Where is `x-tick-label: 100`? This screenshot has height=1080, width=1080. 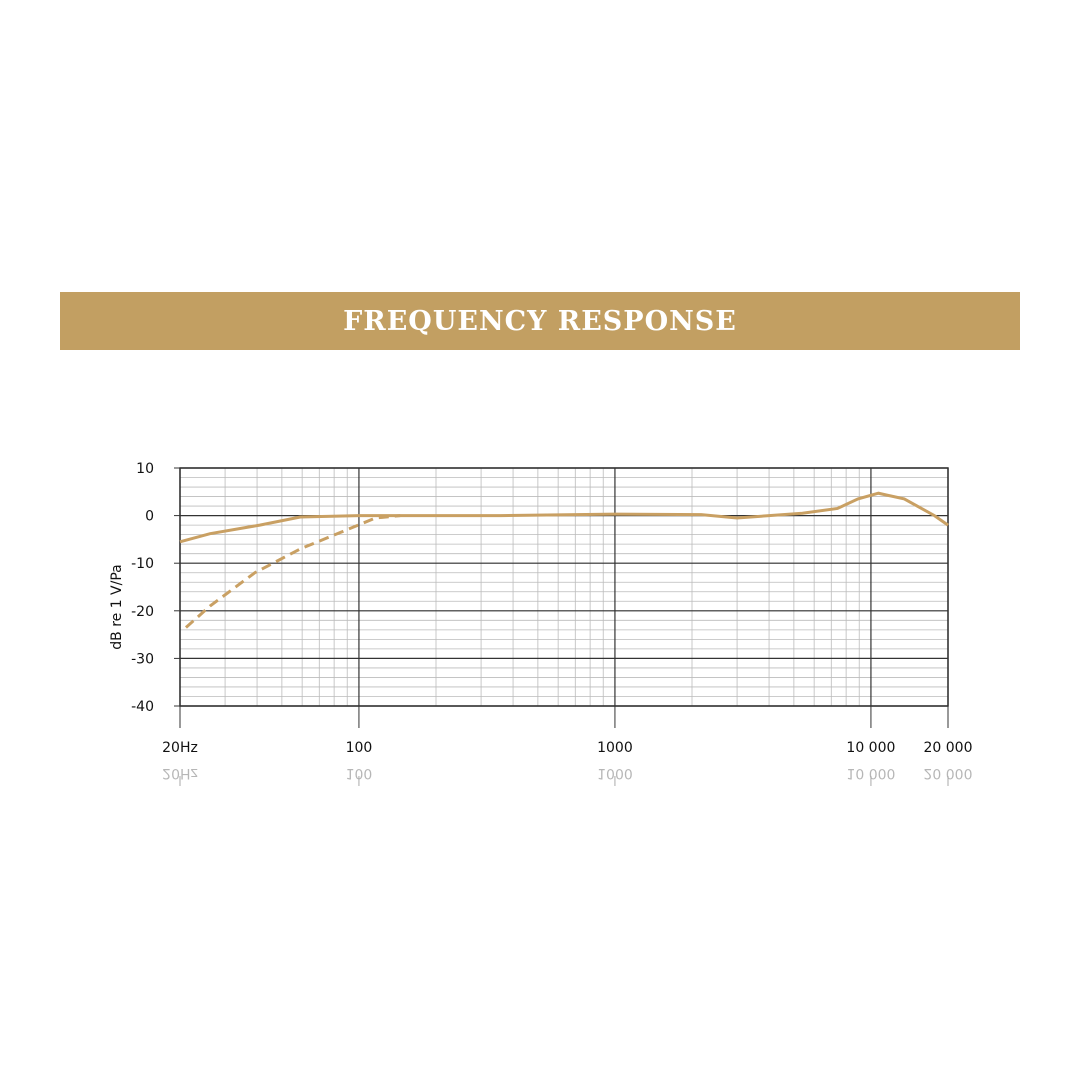
x-tick-label: 100 is located at coordinates (359, 748).